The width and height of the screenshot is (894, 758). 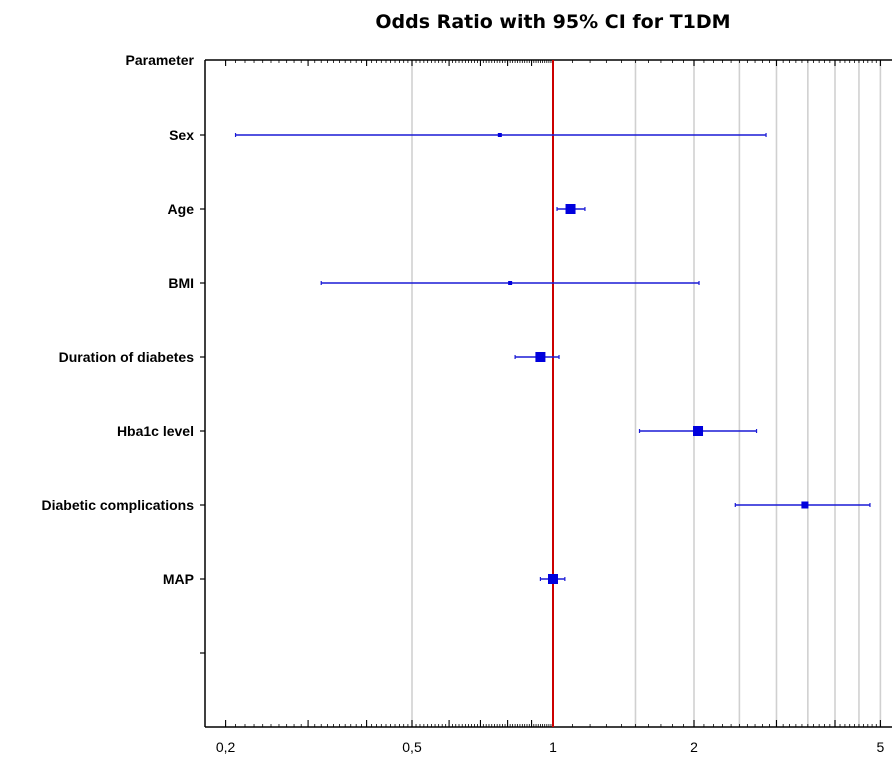 What do you see at coordinates (552, 22) in the screenshot?
I see `chart-title: Odds Ratio with 95% CI for T1DM` at bounding box center [552, 22].